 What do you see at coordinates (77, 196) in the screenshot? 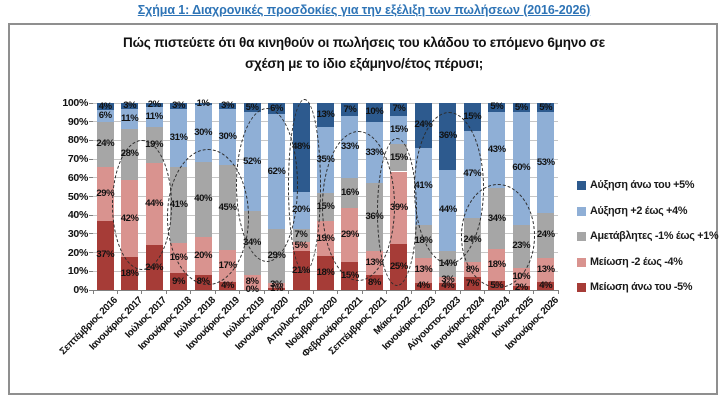
I see `y-axis-label: 50%` at bounding box center [77, 196].